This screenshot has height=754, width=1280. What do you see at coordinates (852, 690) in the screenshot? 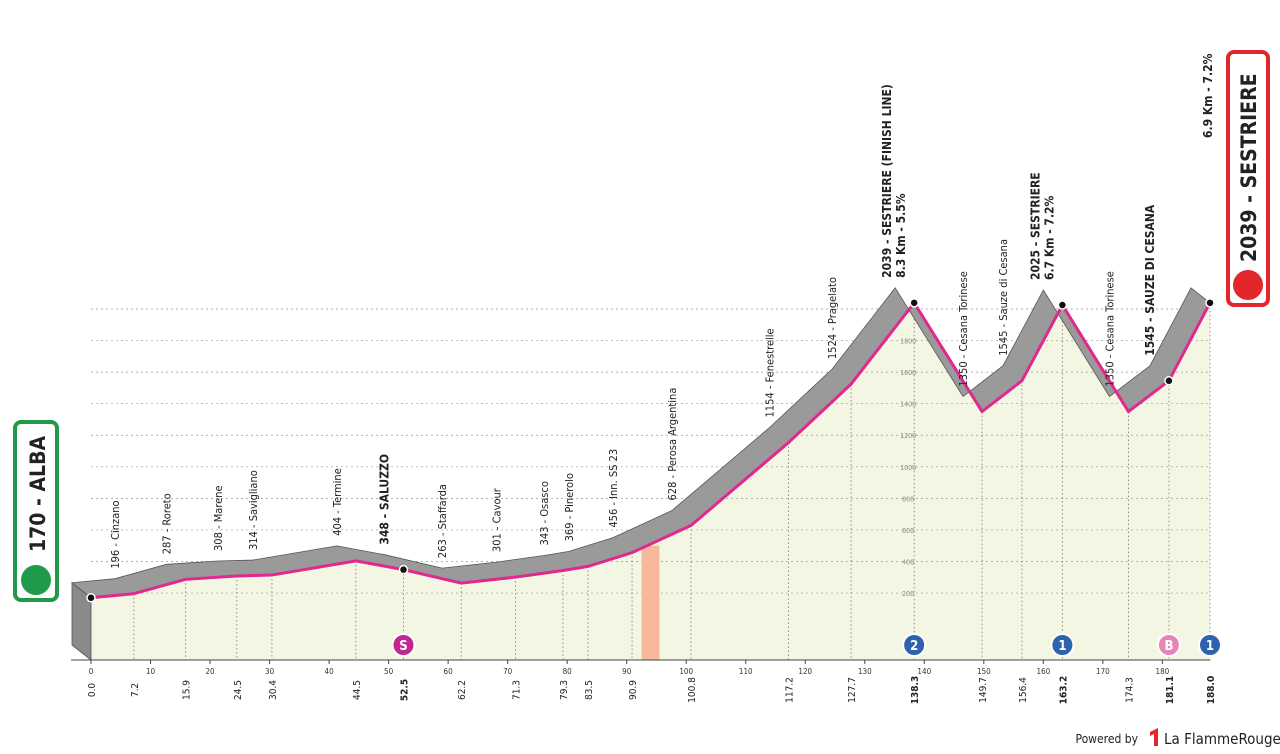
I see `km-label: 127.7` at bounding box center [852, 690].